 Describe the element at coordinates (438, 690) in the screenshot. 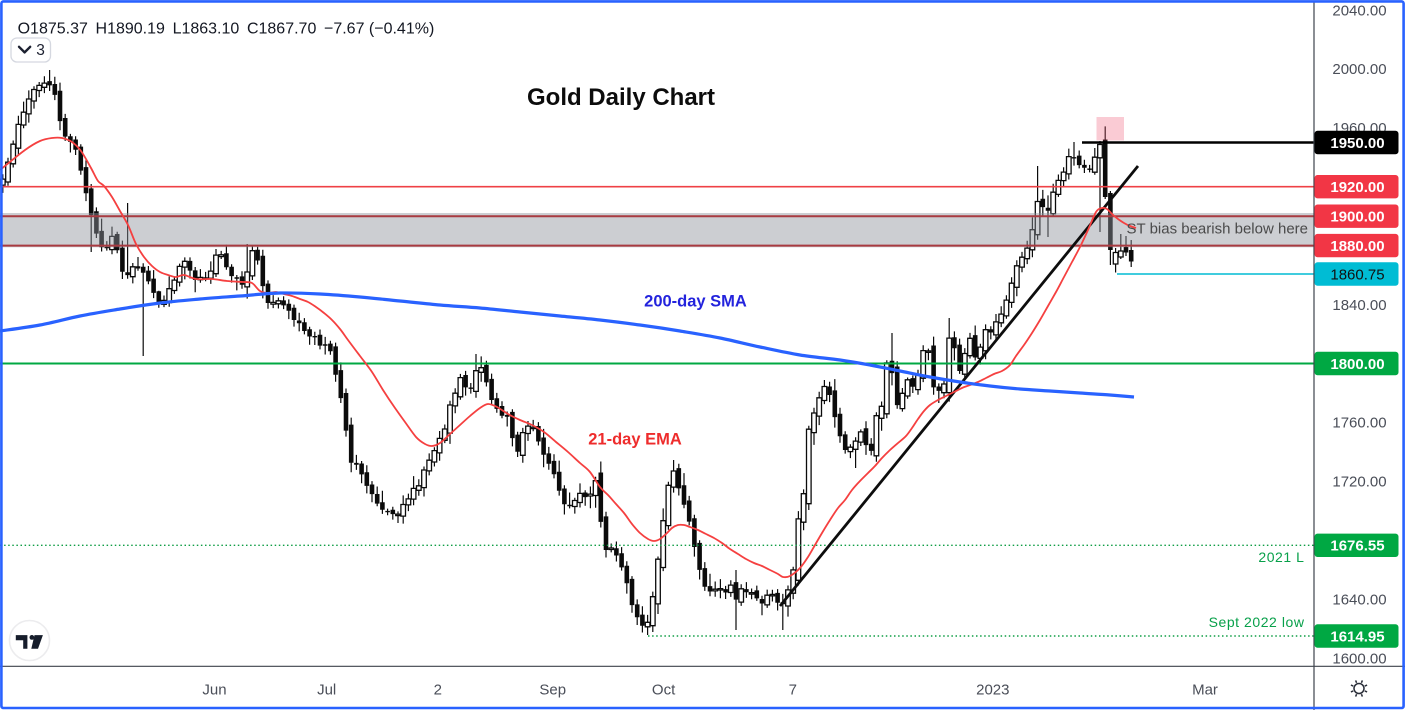

I see `svg-text: 2` at that location.